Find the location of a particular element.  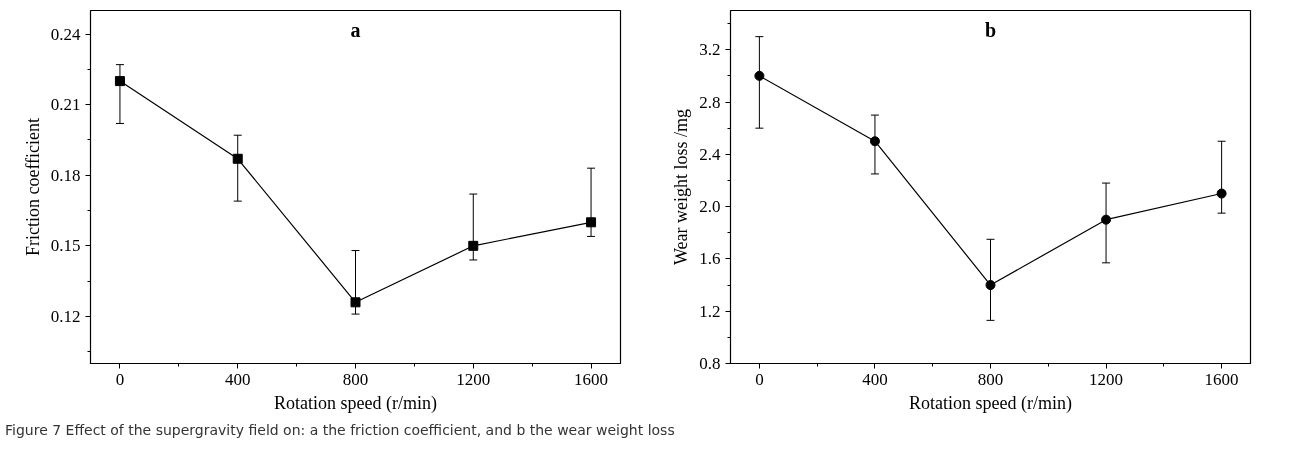

y-axis-title: Friction coefficient is located at coordinates (32, 187).